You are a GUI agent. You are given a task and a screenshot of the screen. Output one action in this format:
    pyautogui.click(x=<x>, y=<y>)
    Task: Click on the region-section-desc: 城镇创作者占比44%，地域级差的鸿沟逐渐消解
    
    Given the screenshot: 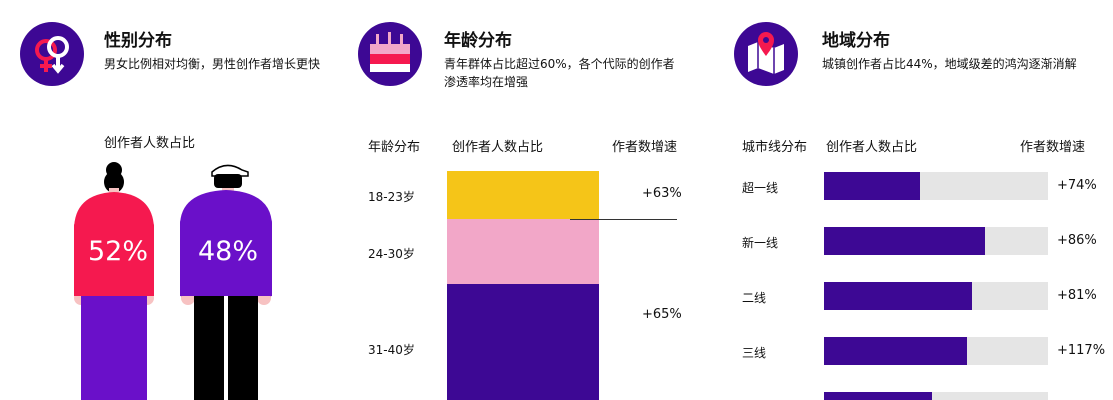 What is the action you would take?
    pyautogui.click(x=949, y=64)
    